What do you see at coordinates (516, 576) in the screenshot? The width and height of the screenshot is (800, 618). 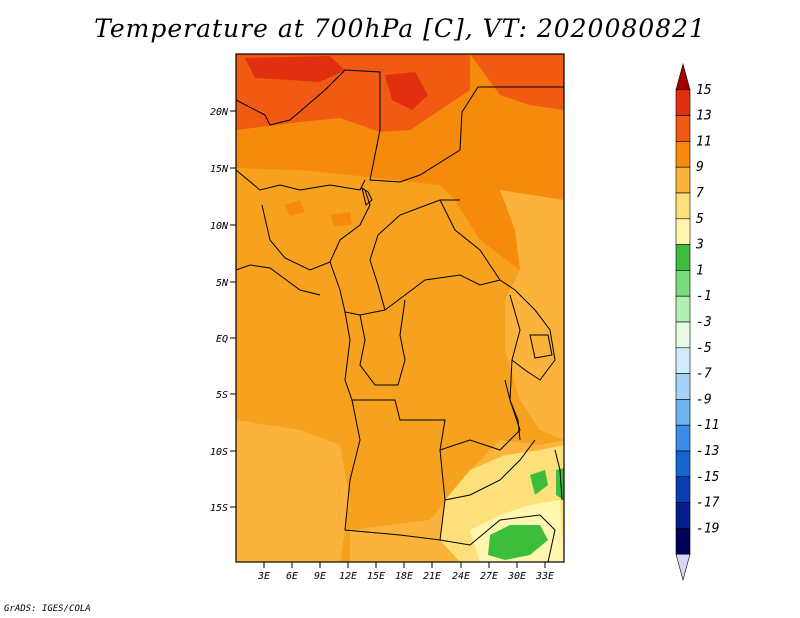 I see `lon-label: 30E` at bounding box center [516, 576].